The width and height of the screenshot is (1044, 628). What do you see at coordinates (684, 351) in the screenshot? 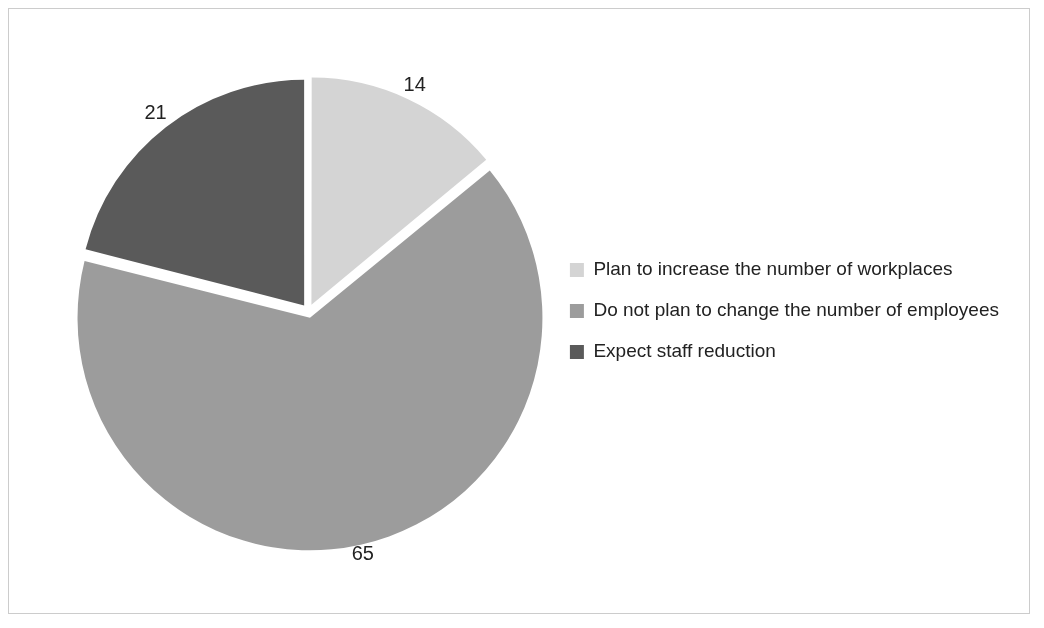
I see `legend-label: Expect staff reduction` at bounding box center [684, 351].